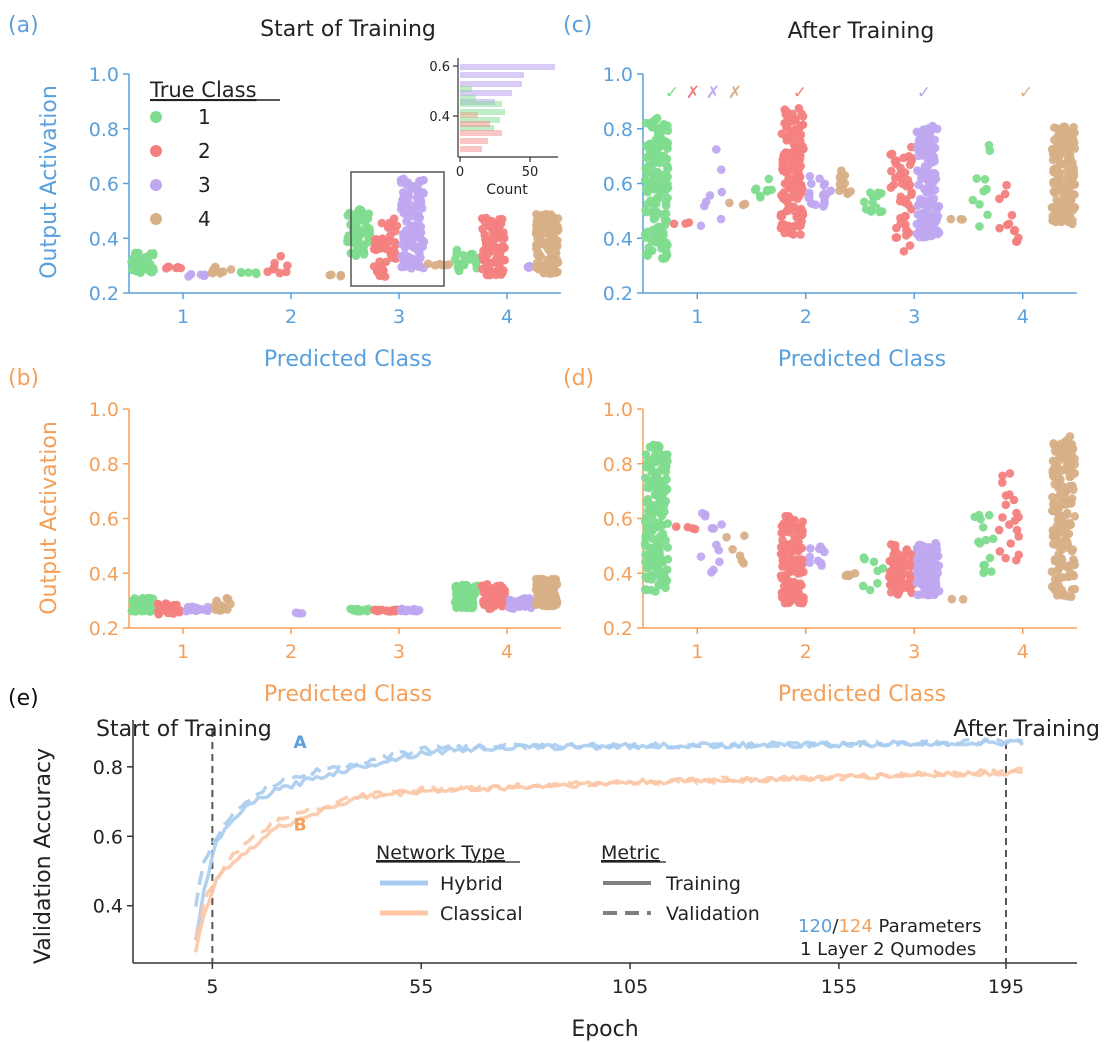 This screenshot has width=1104, height=1042. What do you see at coordinates (108, 837) in the screenshot?
I see `y-tick-label: 0.6` at bounding box center [108, 837].